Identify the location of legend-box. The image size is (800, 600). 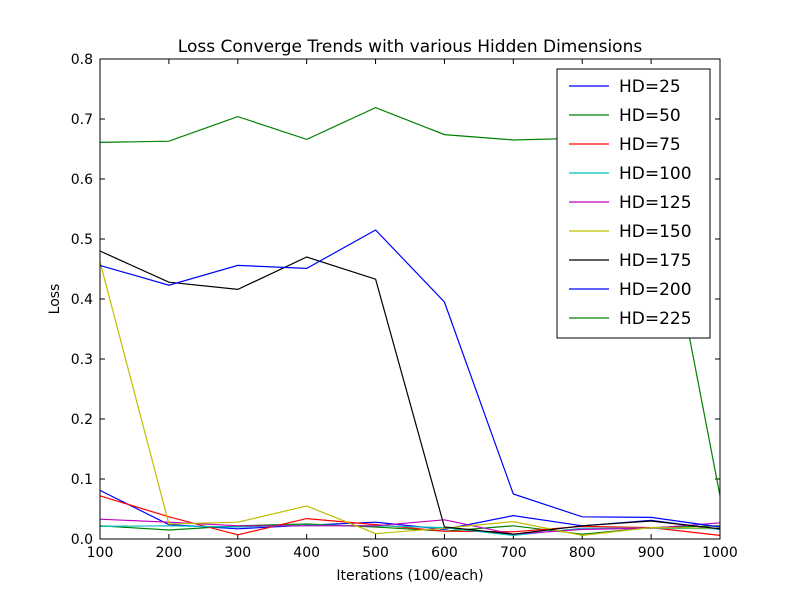
(633, 203).